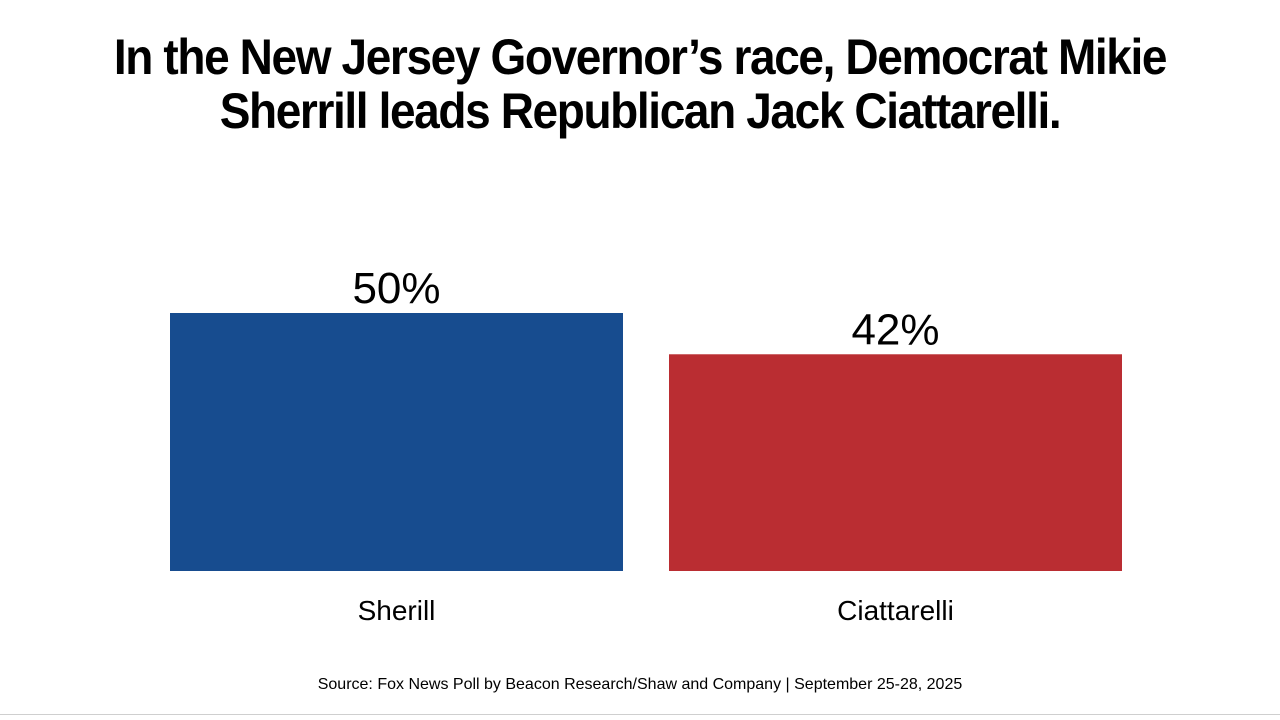 This screenshot has width=1280, height=720. I want to click on value-label-sherill: 50%, so click(396, 288).